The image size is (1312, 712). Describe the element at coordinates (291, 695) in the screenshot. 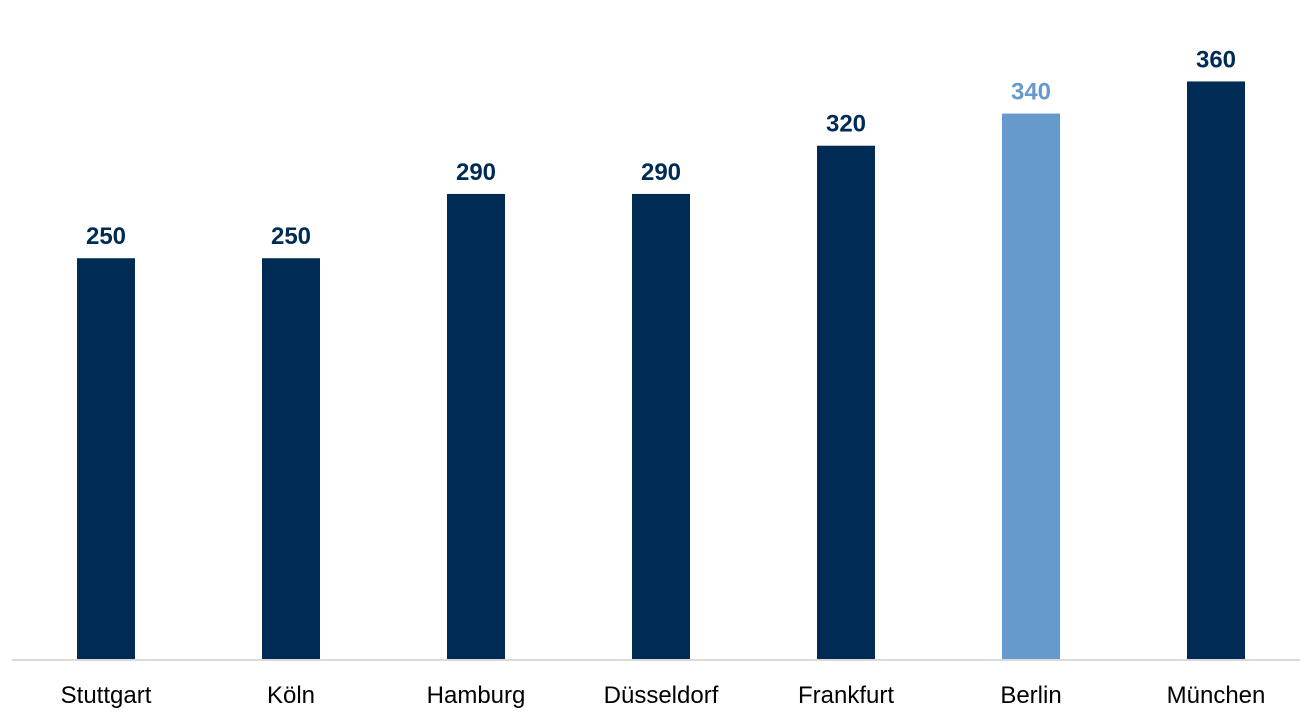

I see `category-label-1: Köln` at that location.